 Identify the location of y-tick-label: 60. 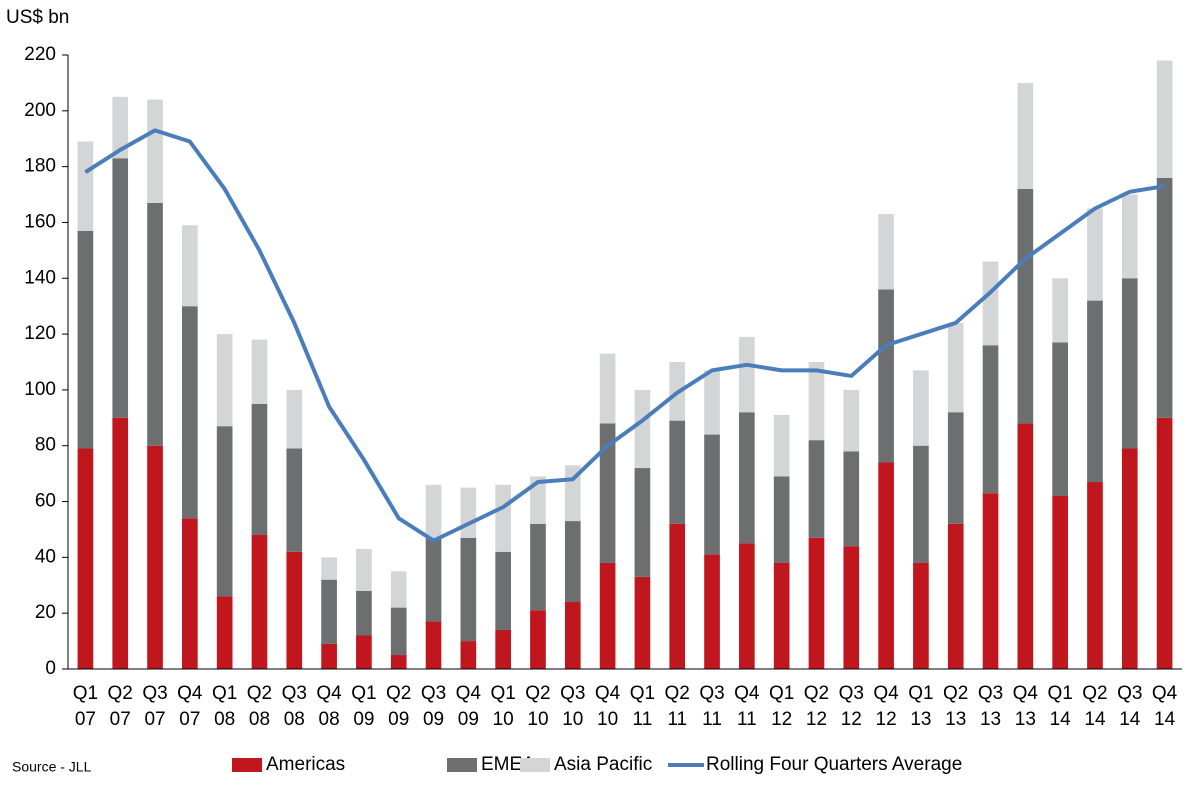
(45, 501).